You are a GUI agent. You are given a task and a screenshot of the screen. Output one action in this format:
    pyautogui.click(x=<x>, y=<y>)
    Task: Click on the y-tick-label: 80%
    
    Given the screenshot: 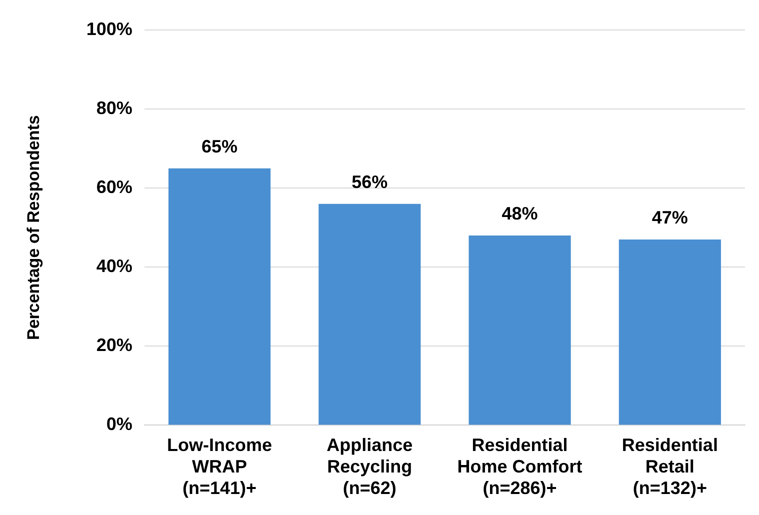 What is the action you would take?
    pyautogui.click(x=114, y=108)
    